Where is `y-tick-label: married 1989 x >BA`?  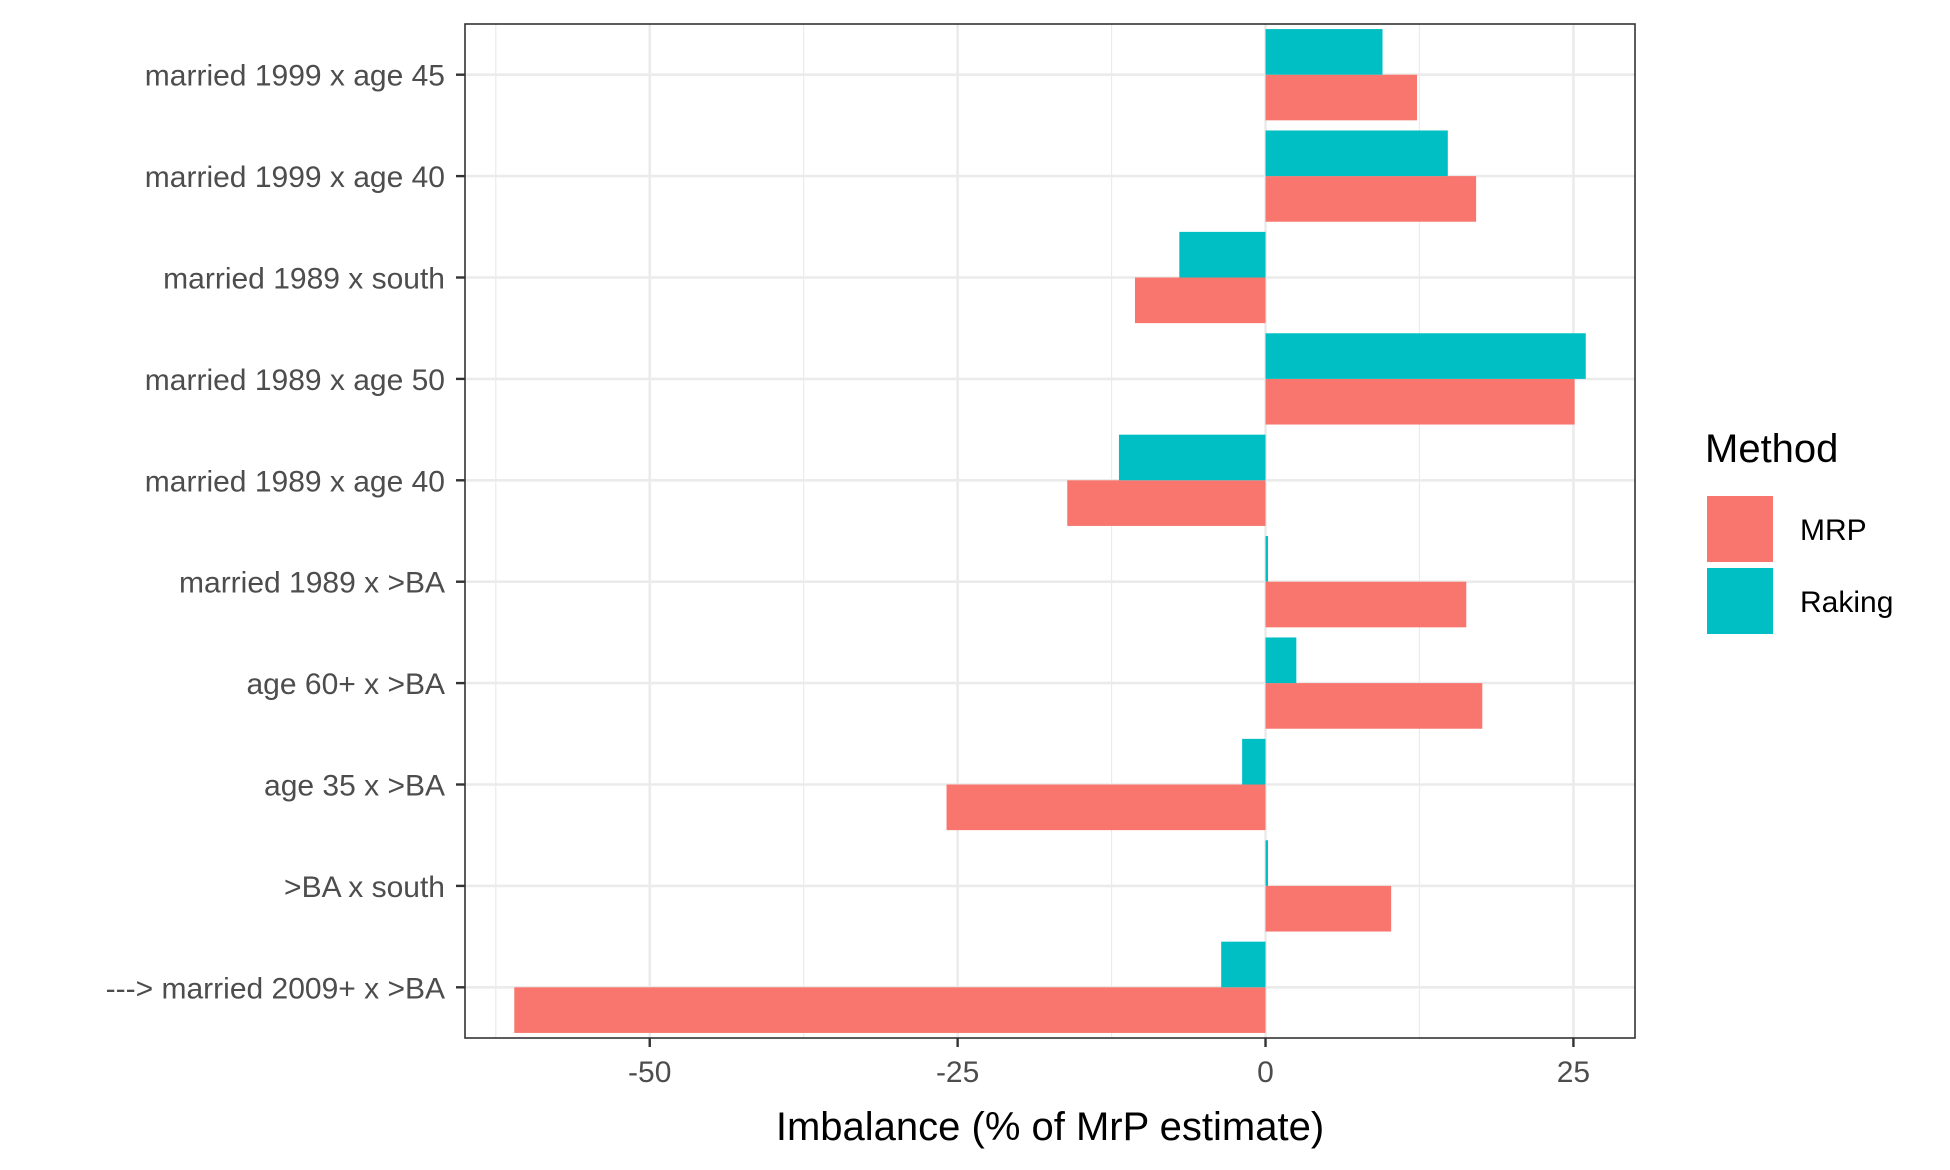 y-tick-label: married 1989 x >BA is located at coordinates (312, 583).